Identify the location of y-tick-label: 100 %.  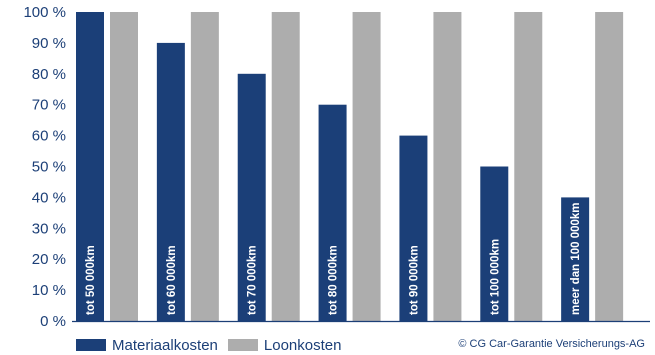
(44, 12).